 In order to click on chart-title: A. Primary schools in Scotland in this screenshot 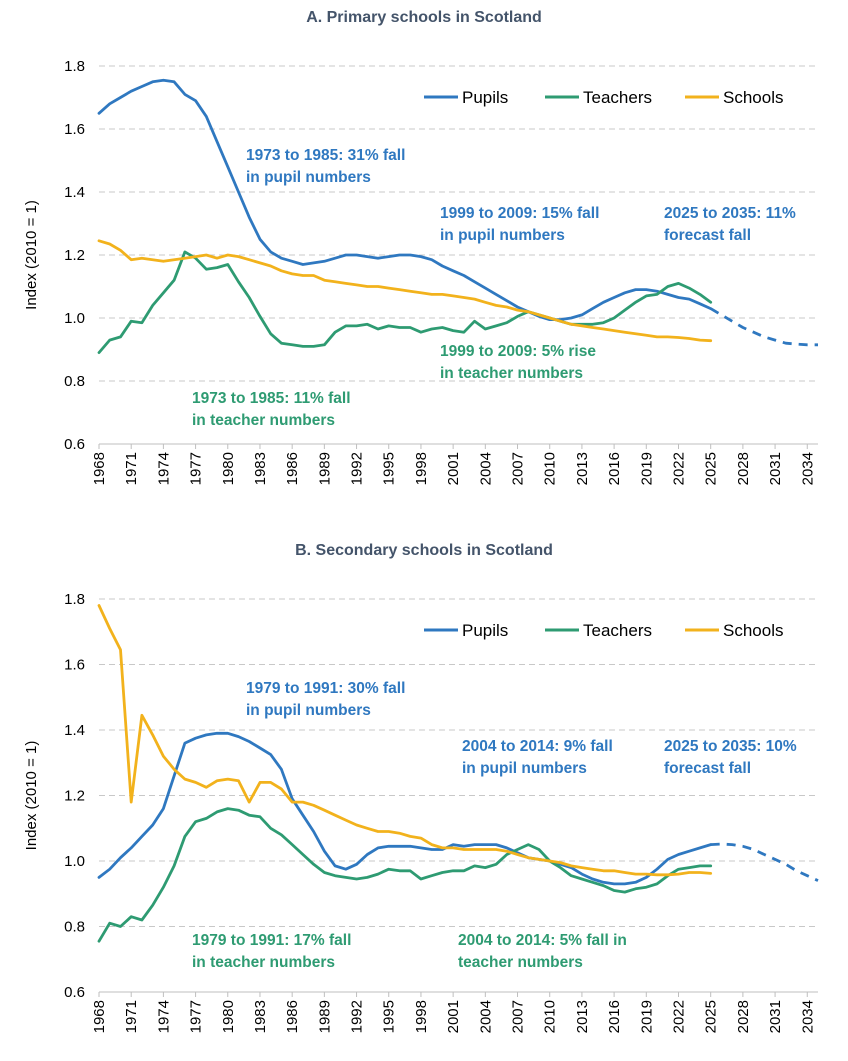, I will do `click(424, 17)`.